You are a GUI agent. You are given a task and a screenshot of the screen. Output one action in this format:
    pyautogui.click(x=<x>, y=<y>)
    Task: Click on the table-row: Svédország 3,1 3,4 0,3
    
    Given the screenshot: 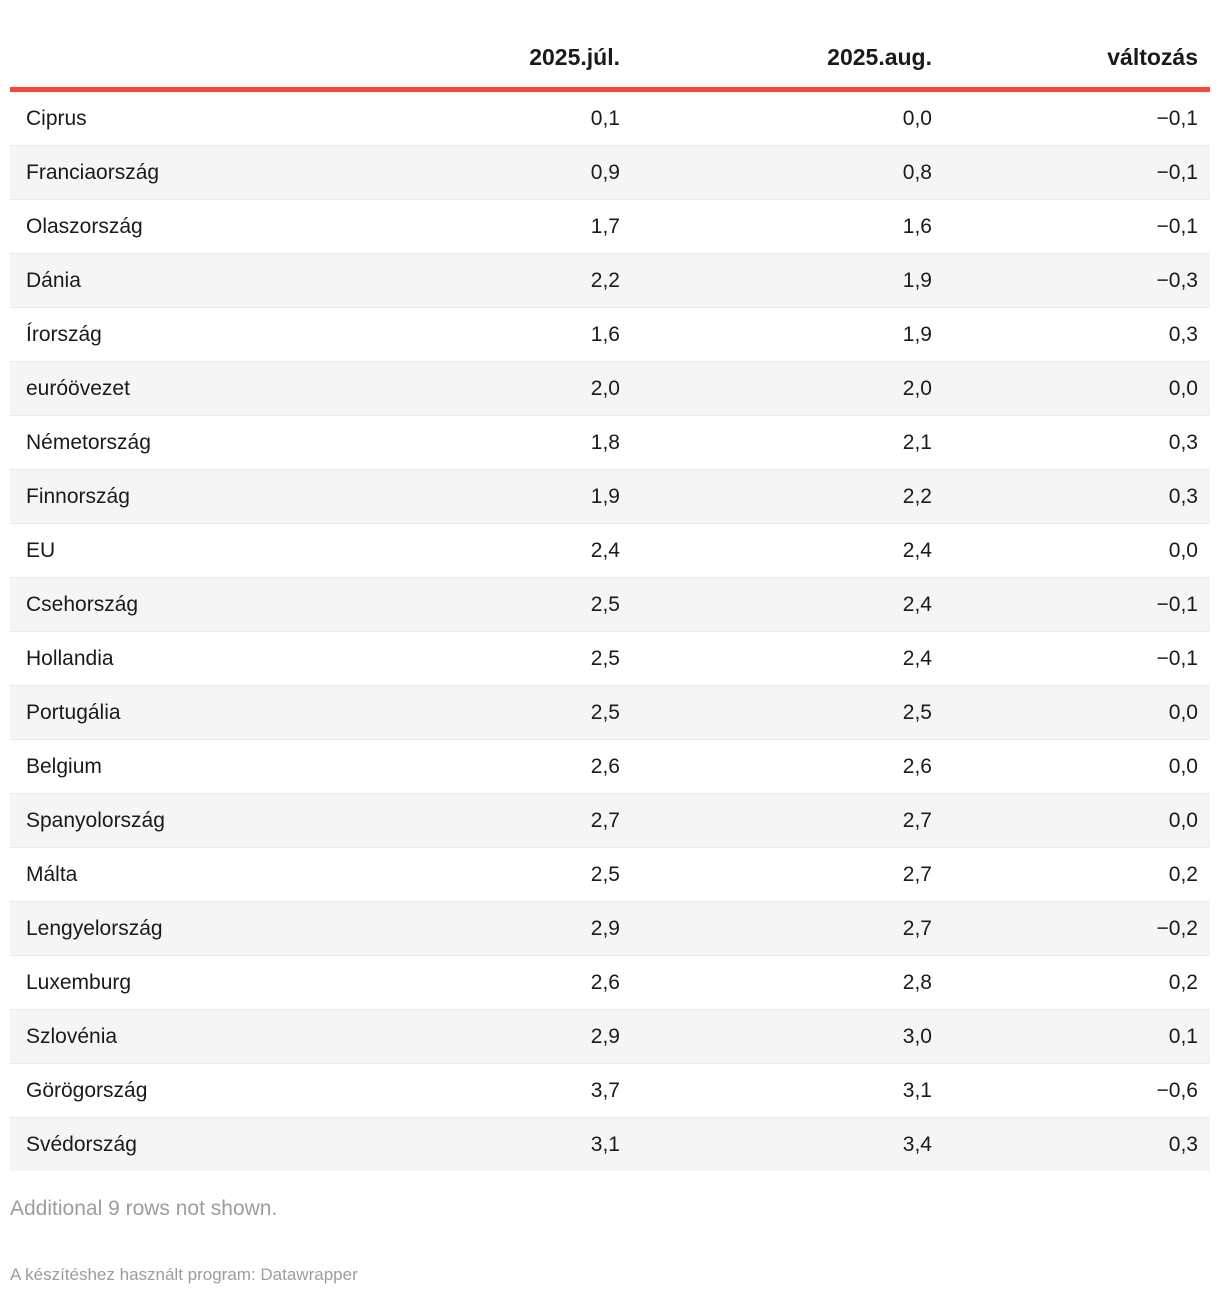 What is the action you would take?
    pyautogui.click(x=610, y=1144)
    